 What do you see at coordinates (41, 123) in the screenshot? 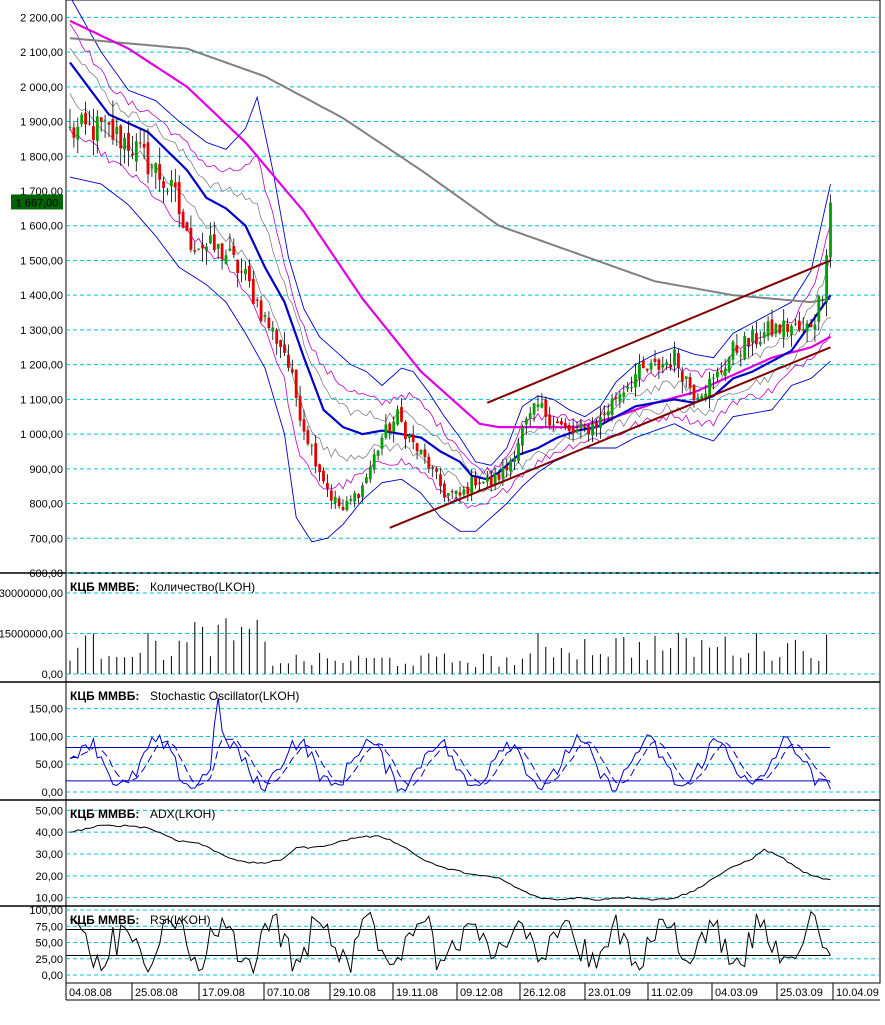
I see `price-tick-label: 1 900,00` at bounding box center [41, 123].